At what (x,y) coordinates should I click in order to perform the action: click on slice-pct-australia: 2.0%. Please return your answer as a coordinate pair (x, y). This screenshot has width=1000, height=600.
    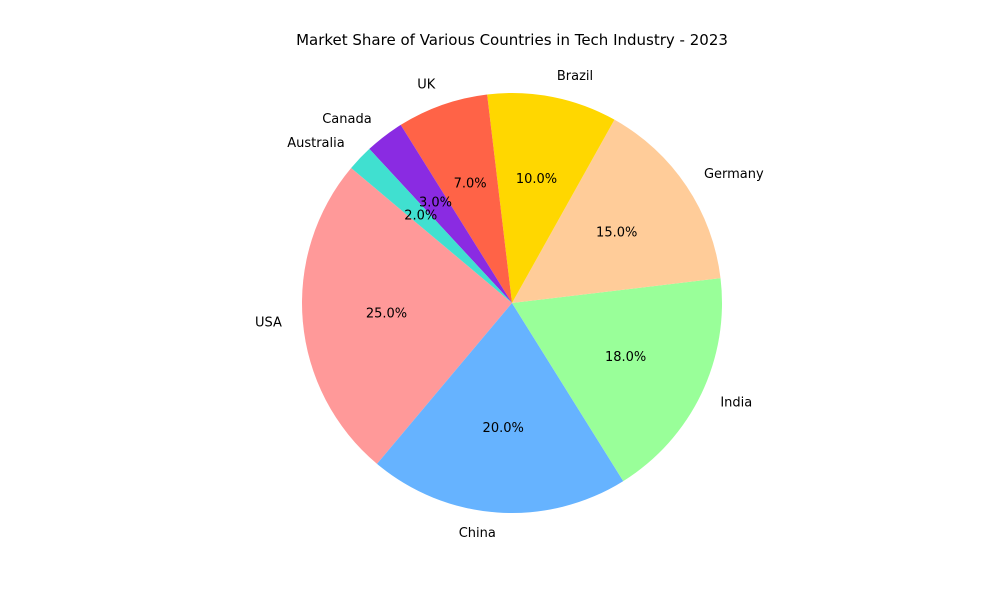
    Looking at the image, I should click on (420, 216).